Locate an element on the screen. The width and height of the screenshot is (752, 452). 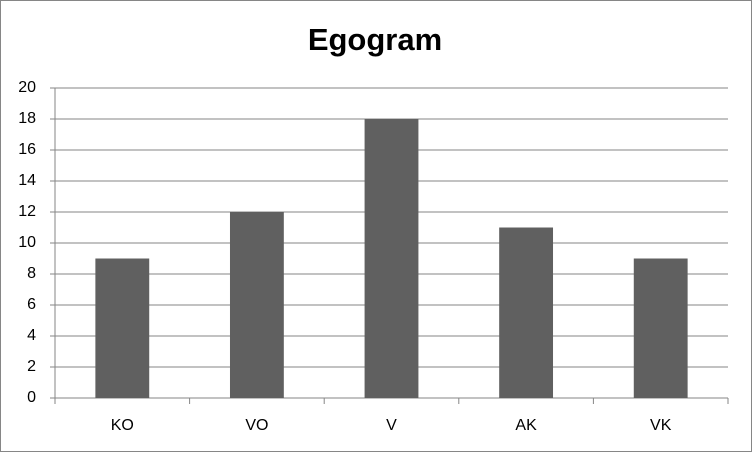
y-tick-label: 10 is located at coordinates (27, 242).